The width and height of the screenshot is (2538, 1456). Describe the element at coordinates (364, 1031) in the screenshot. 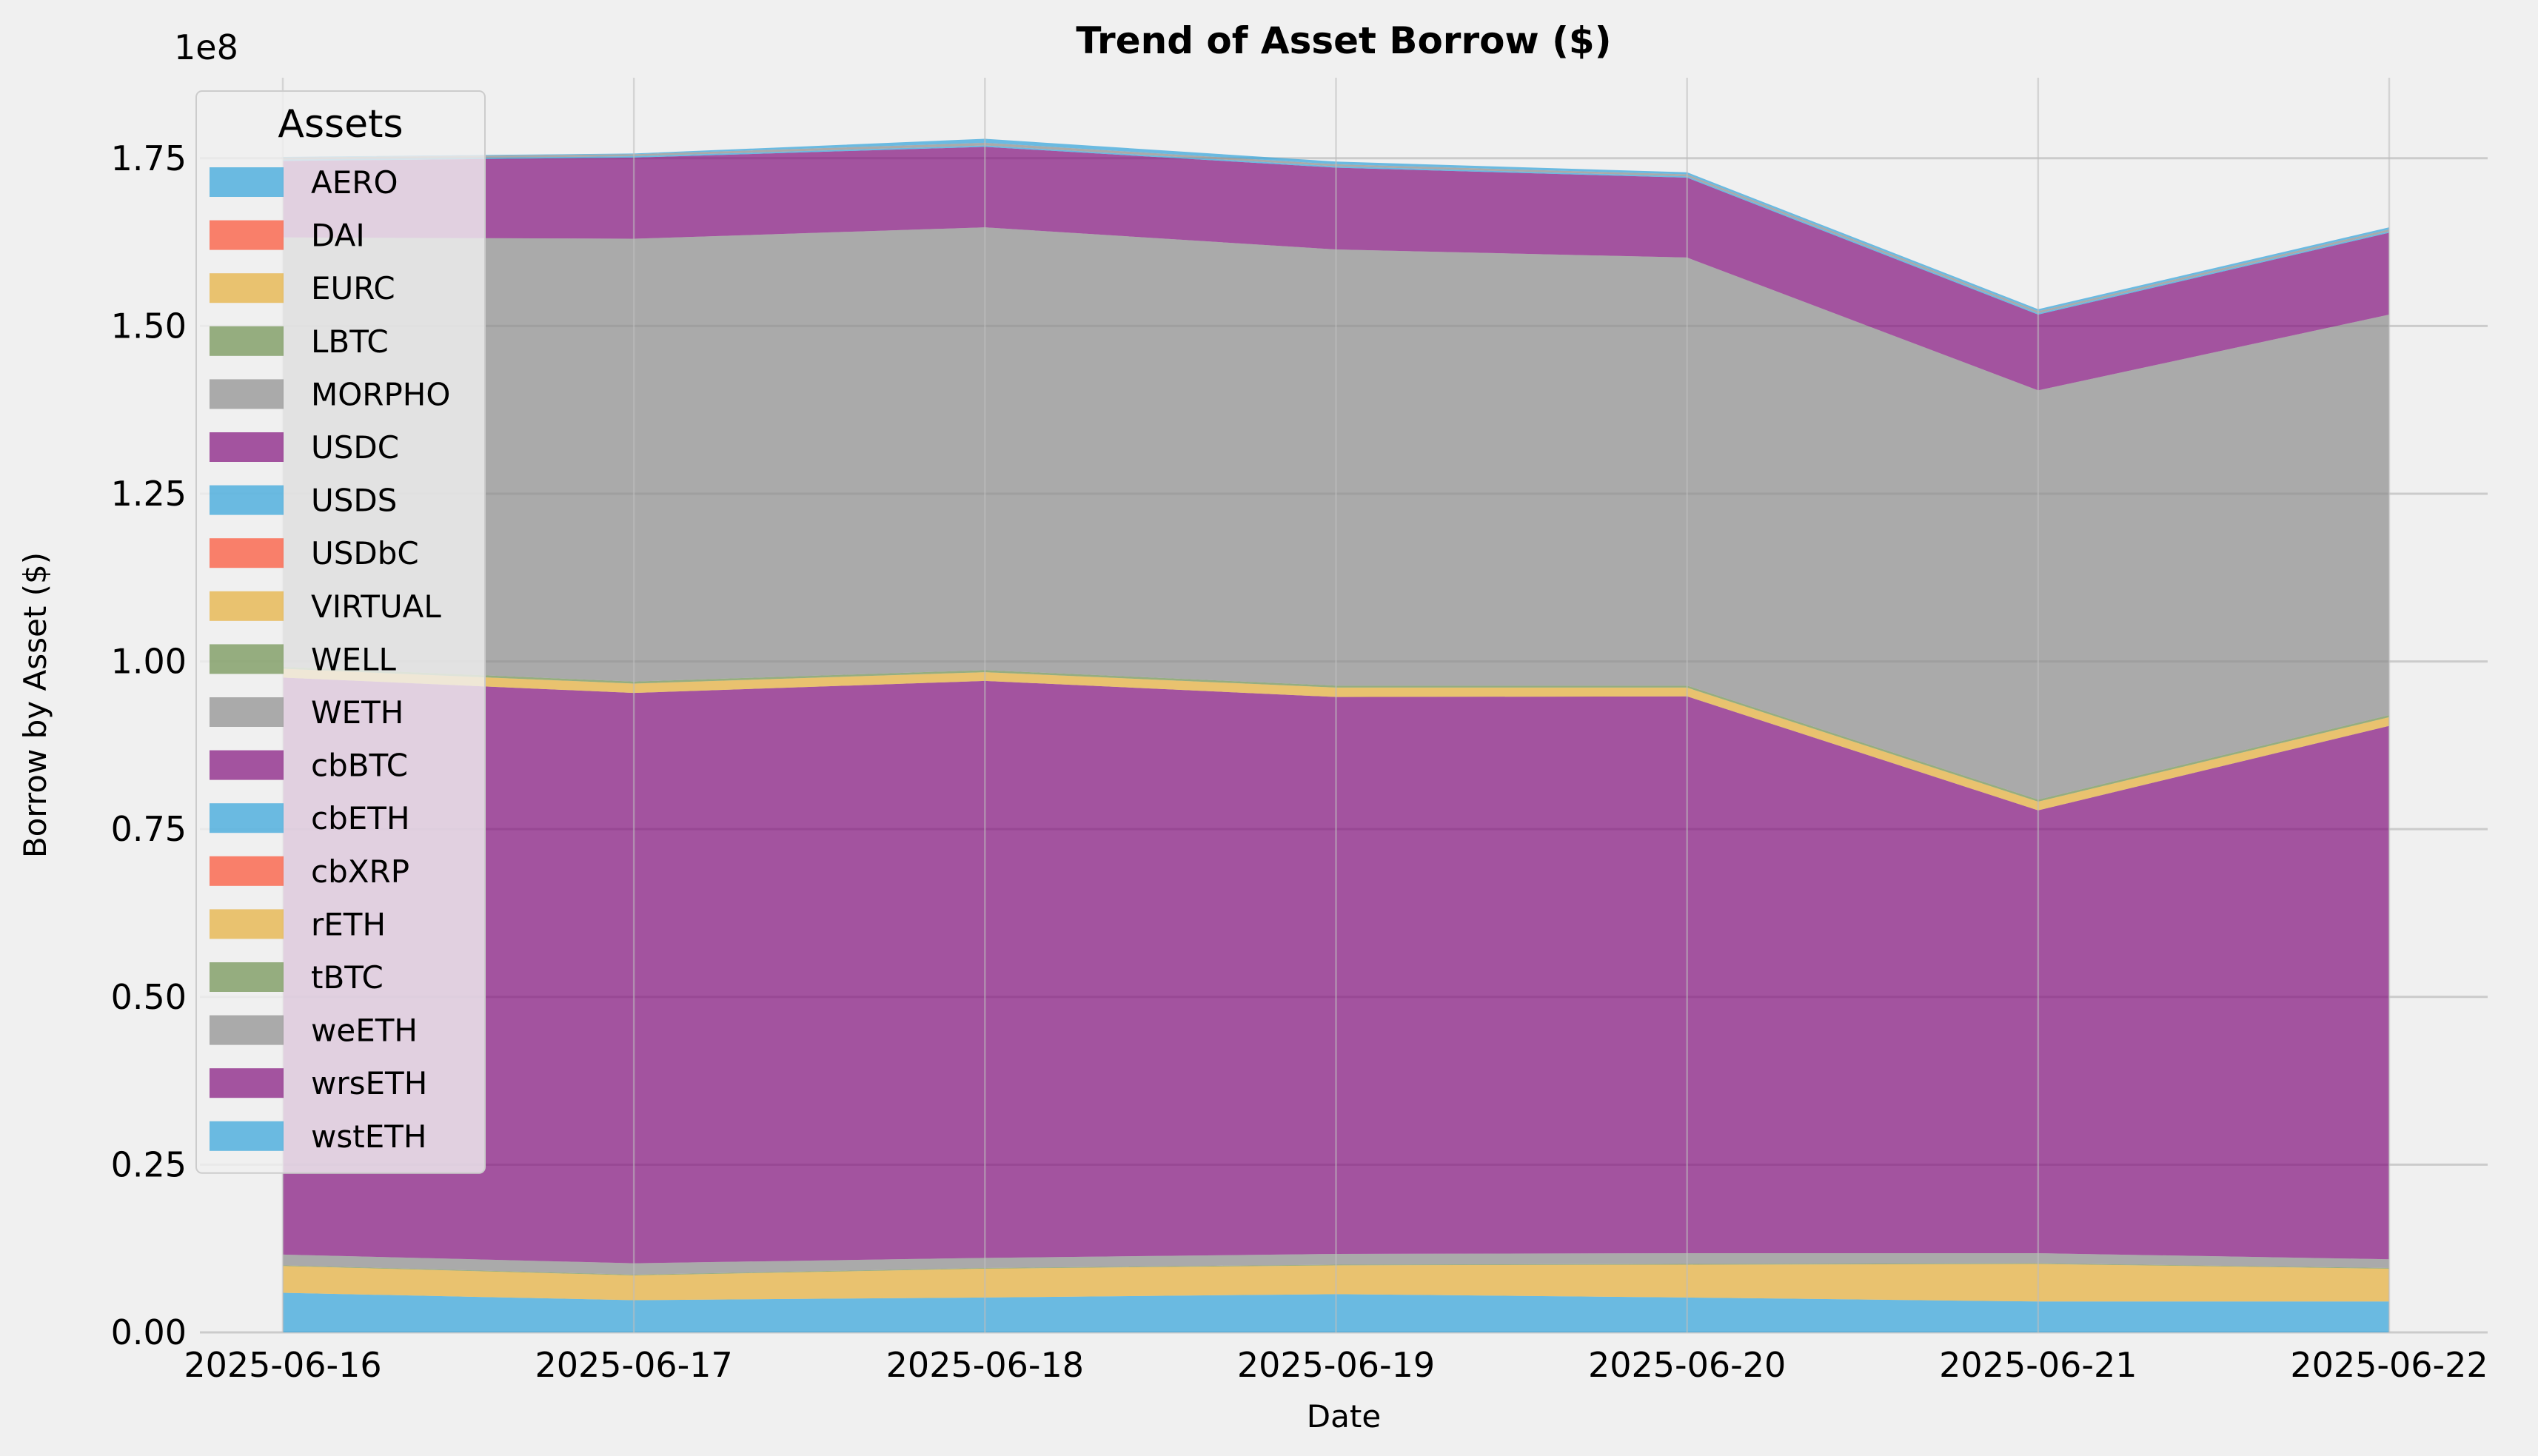

I see `legend-label: weETH` at that location.